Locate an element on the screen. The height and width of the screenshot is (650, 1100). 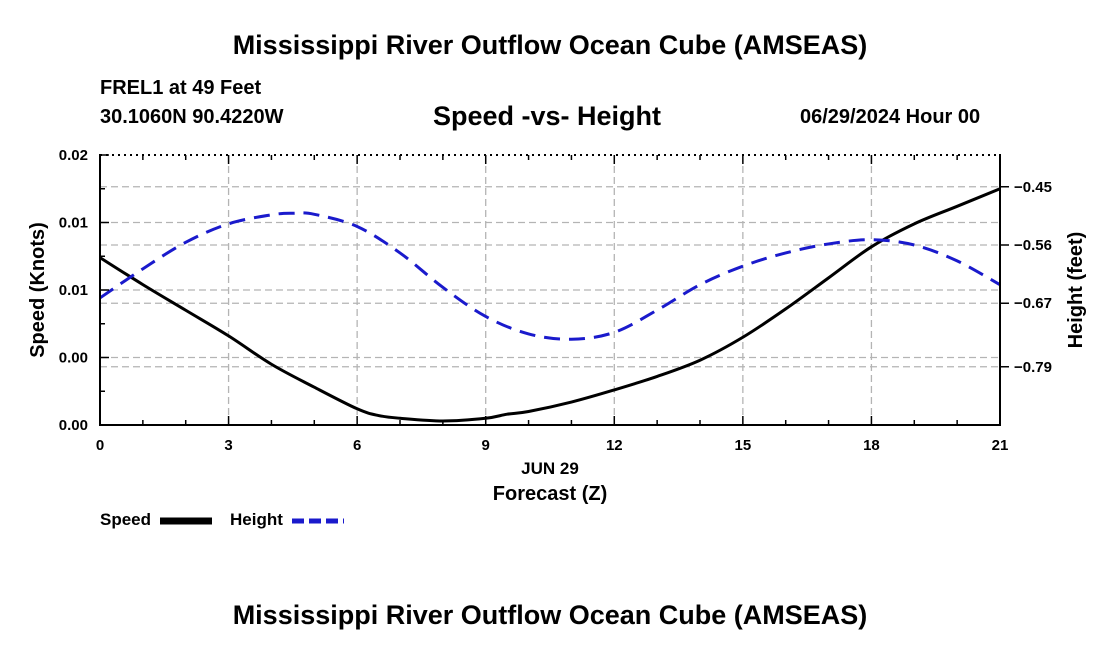
x-tick-label: 0 is located at coordinates (100, 445).